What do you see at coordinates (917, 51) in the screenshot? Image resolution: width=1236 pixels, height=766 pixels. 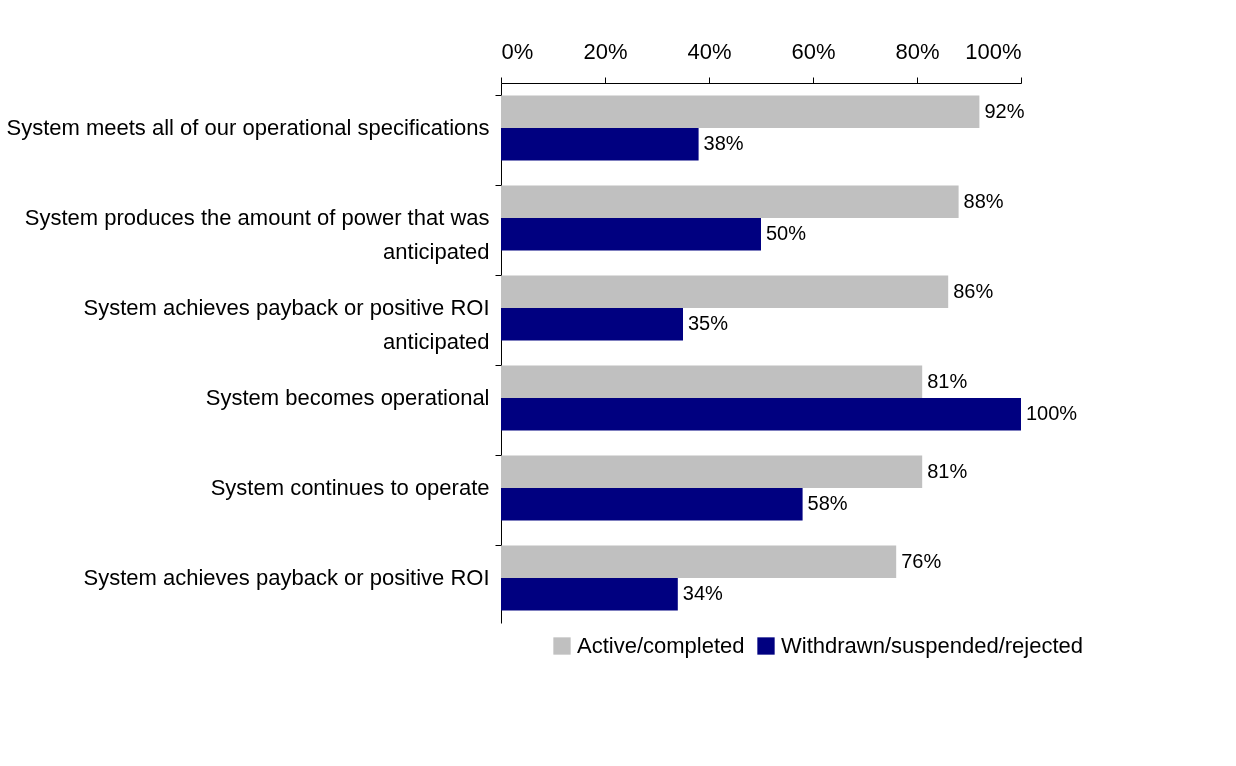 I see `x-tick-label: 80%` at bounding box center [917, 51].